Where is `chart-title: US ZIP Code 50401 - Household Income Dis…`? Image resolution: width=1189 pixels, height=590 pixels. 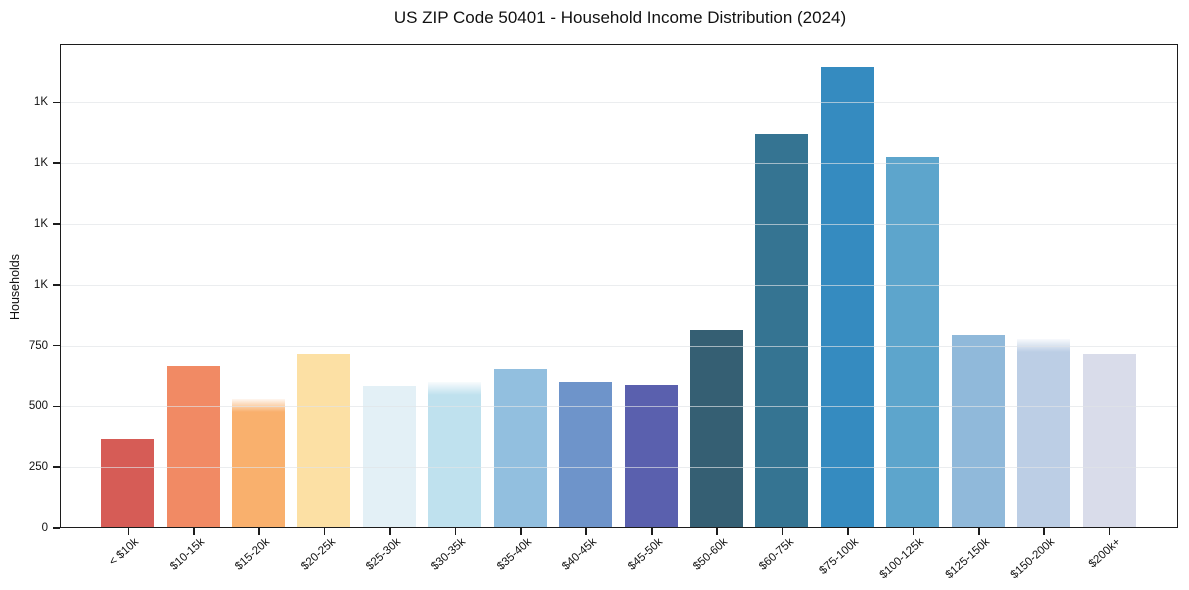 chart-title: US ZIP Code 50401 - Household Income Dis… is located at coordinates (620, 17).